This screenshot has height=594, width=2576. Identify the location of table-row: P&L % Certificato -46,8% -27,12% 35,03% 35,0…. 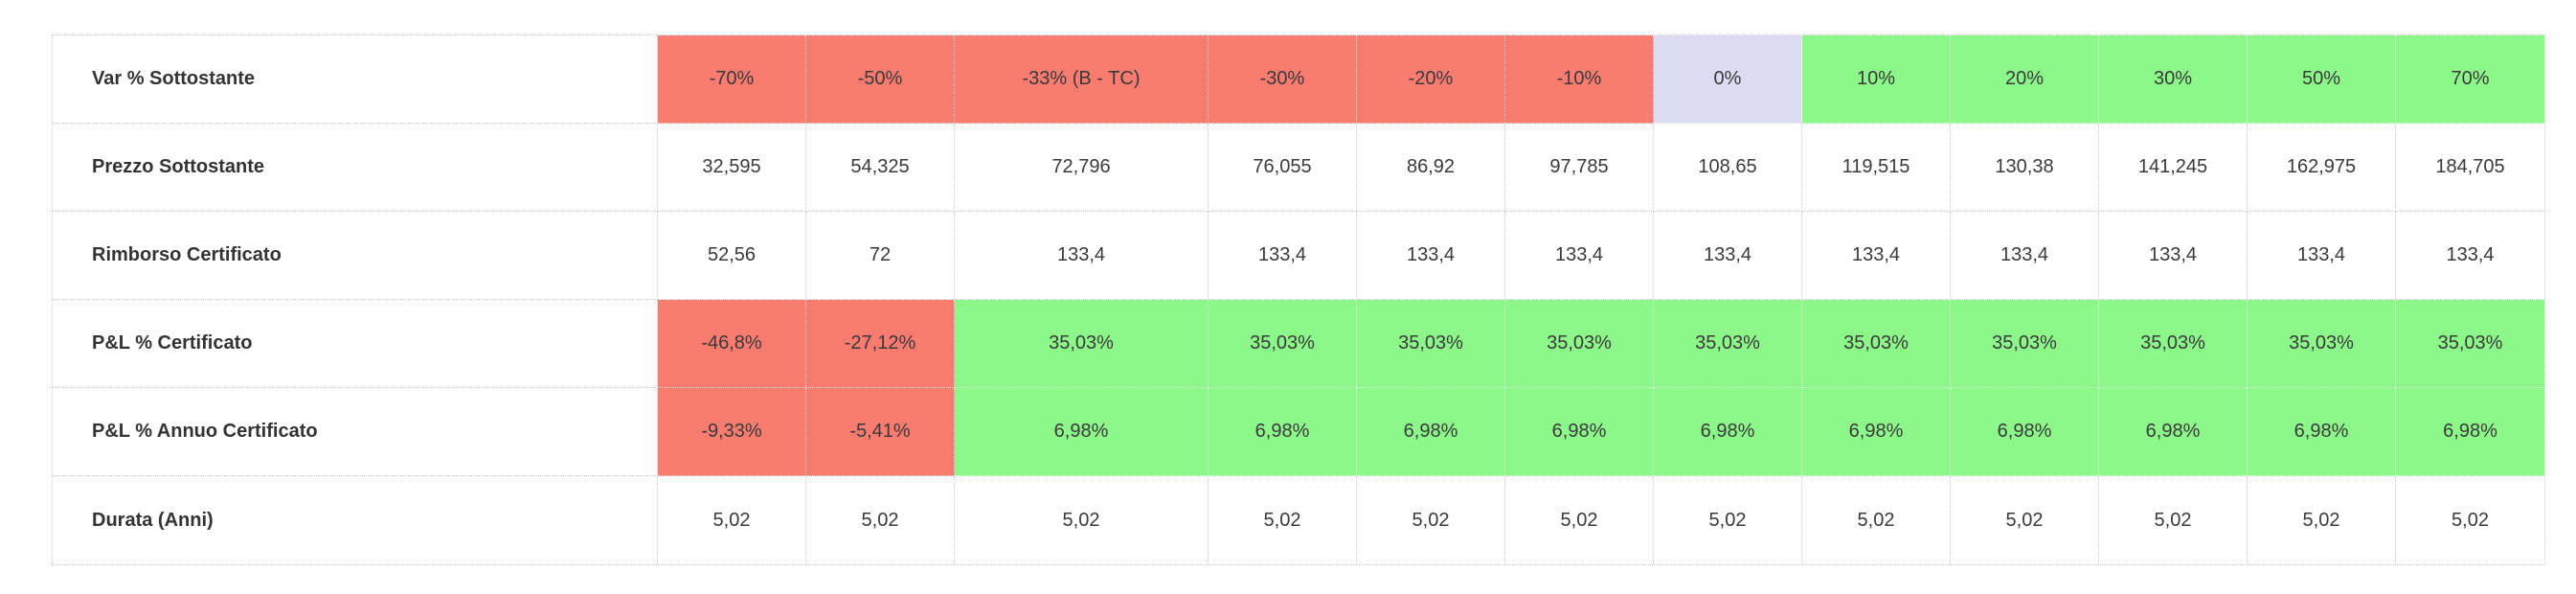
(1298, 344).